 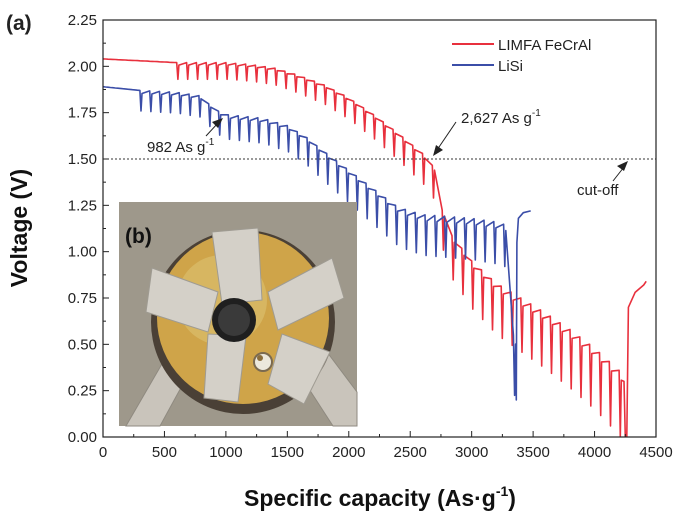 I want to click on x-tick-label: 3500, so click(x=532, y=452).